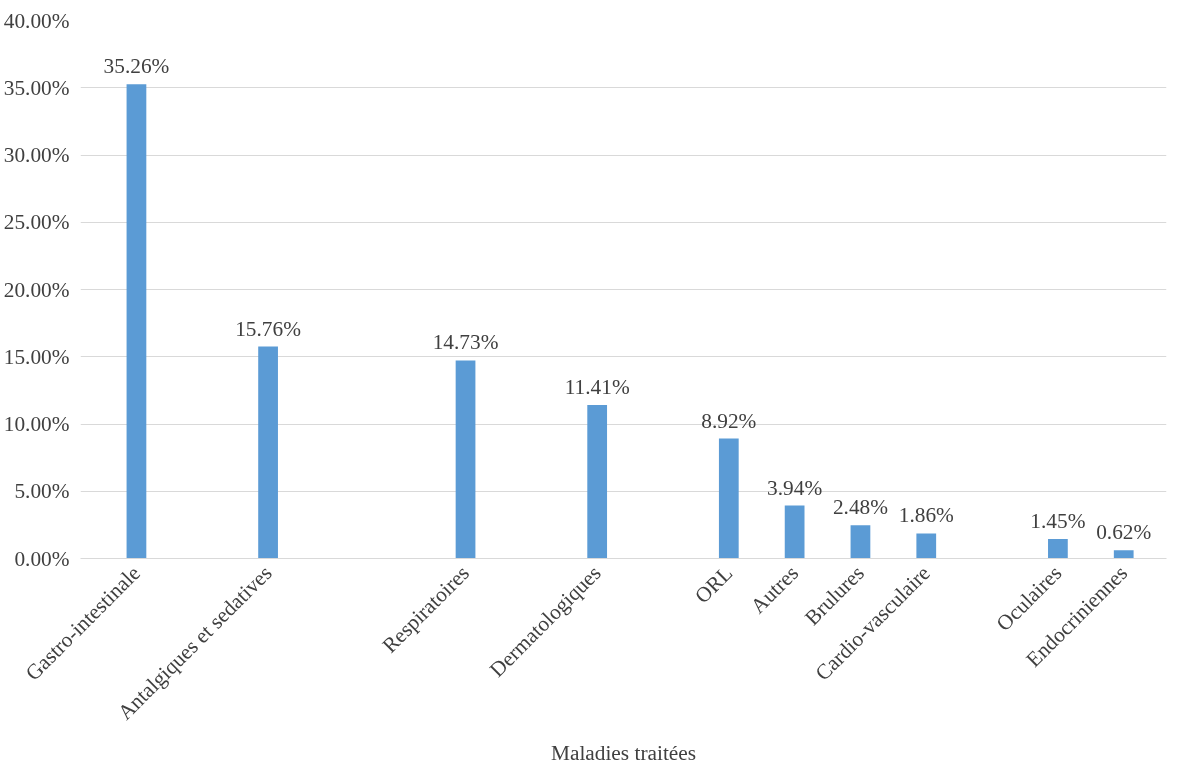  Describe the element at coordinates (36, 356) in the screenshot. I see `y-tick-label: 15.00%` at that location.